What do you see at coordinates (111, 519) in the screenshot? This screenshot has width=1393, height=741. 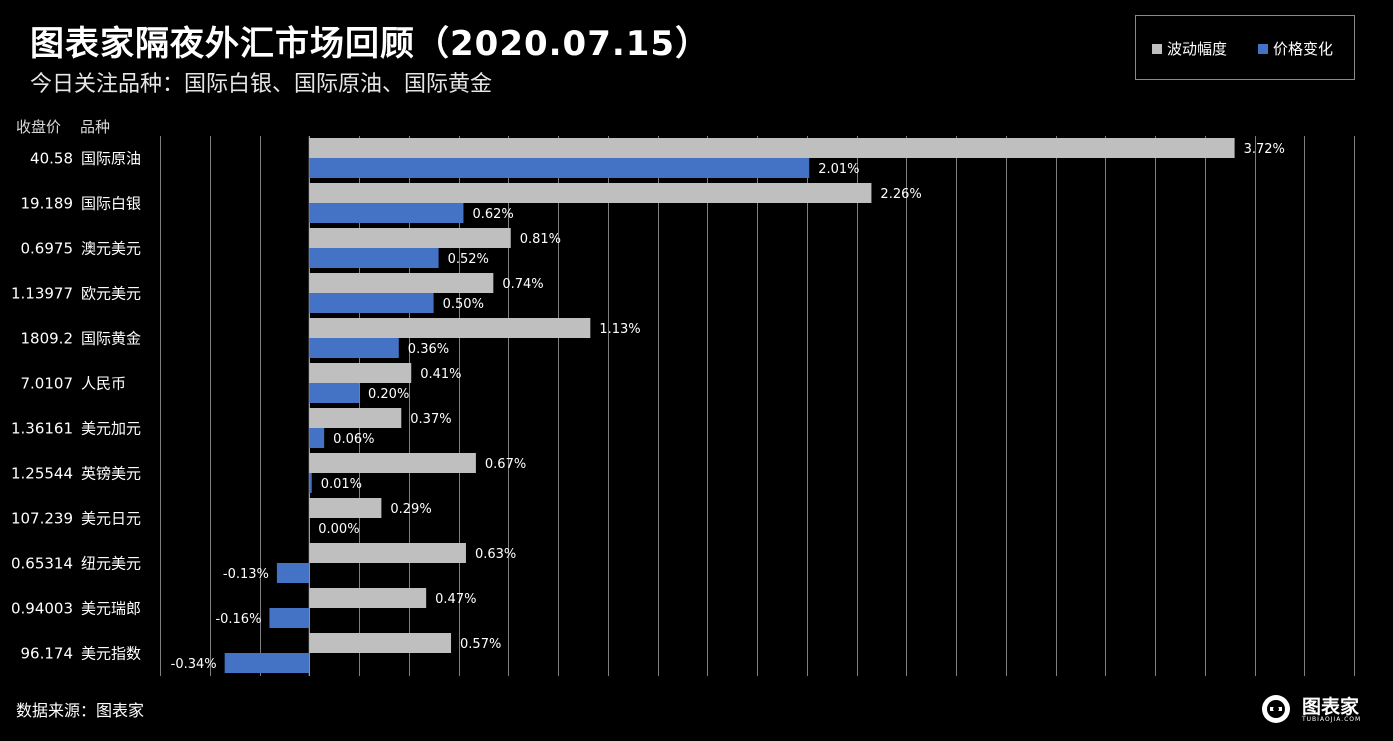 I see `category-name-label: 美元日元` at bounding box center [111, 519].